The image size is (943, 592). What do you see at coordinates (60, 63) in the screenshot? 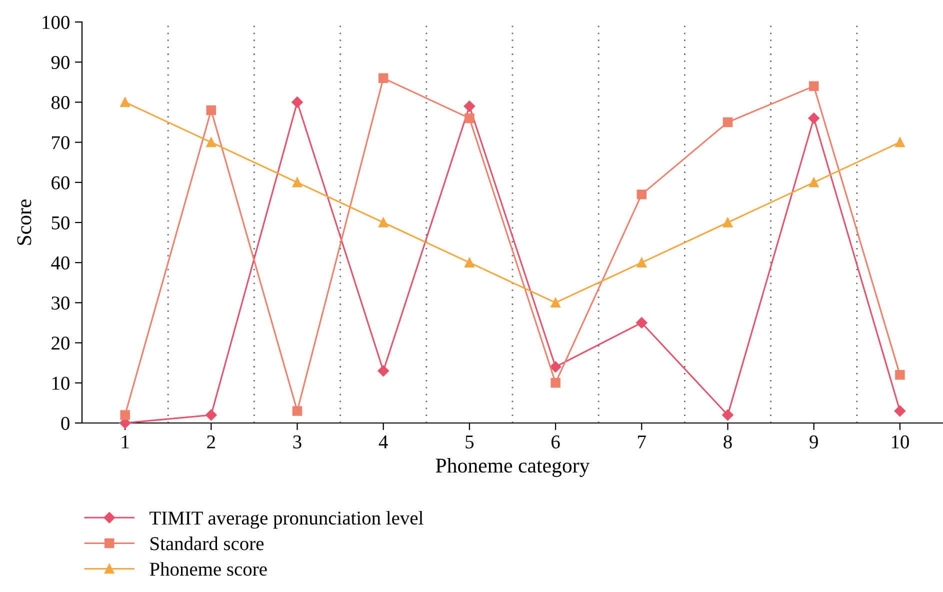
I see `y-tick-label: 90` at bounding box center [60, 63].